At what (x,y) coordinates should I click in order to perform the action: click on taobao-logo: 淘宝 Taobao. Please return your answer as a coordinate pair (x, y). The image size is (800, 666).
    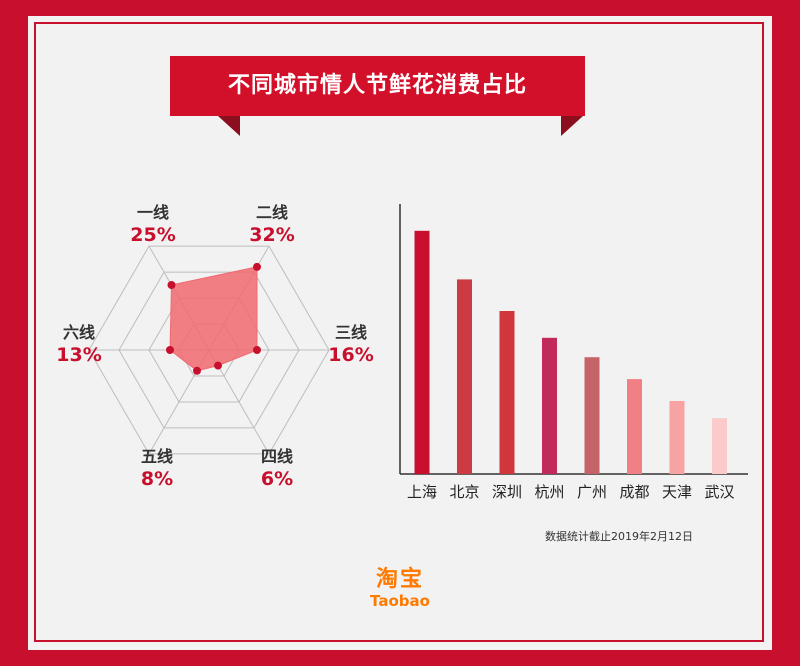
    Looking at the image, I should click on (400, 589).